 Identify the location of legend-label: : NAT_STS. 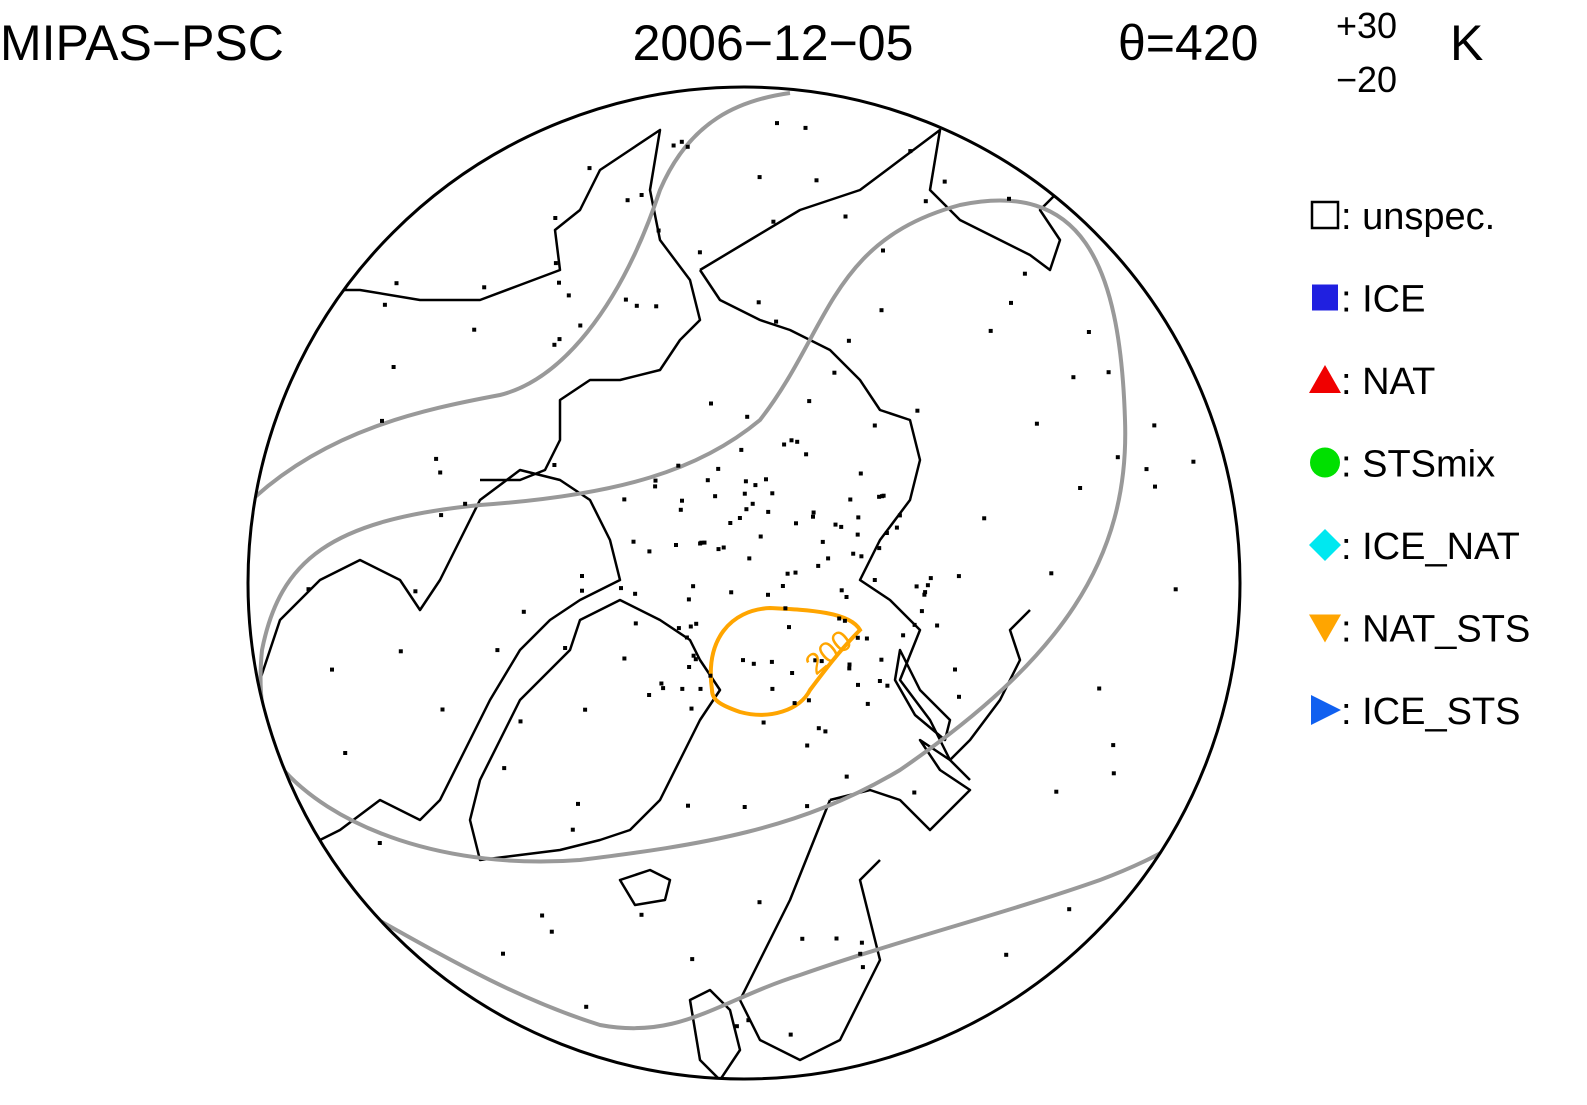
(1435, 630).